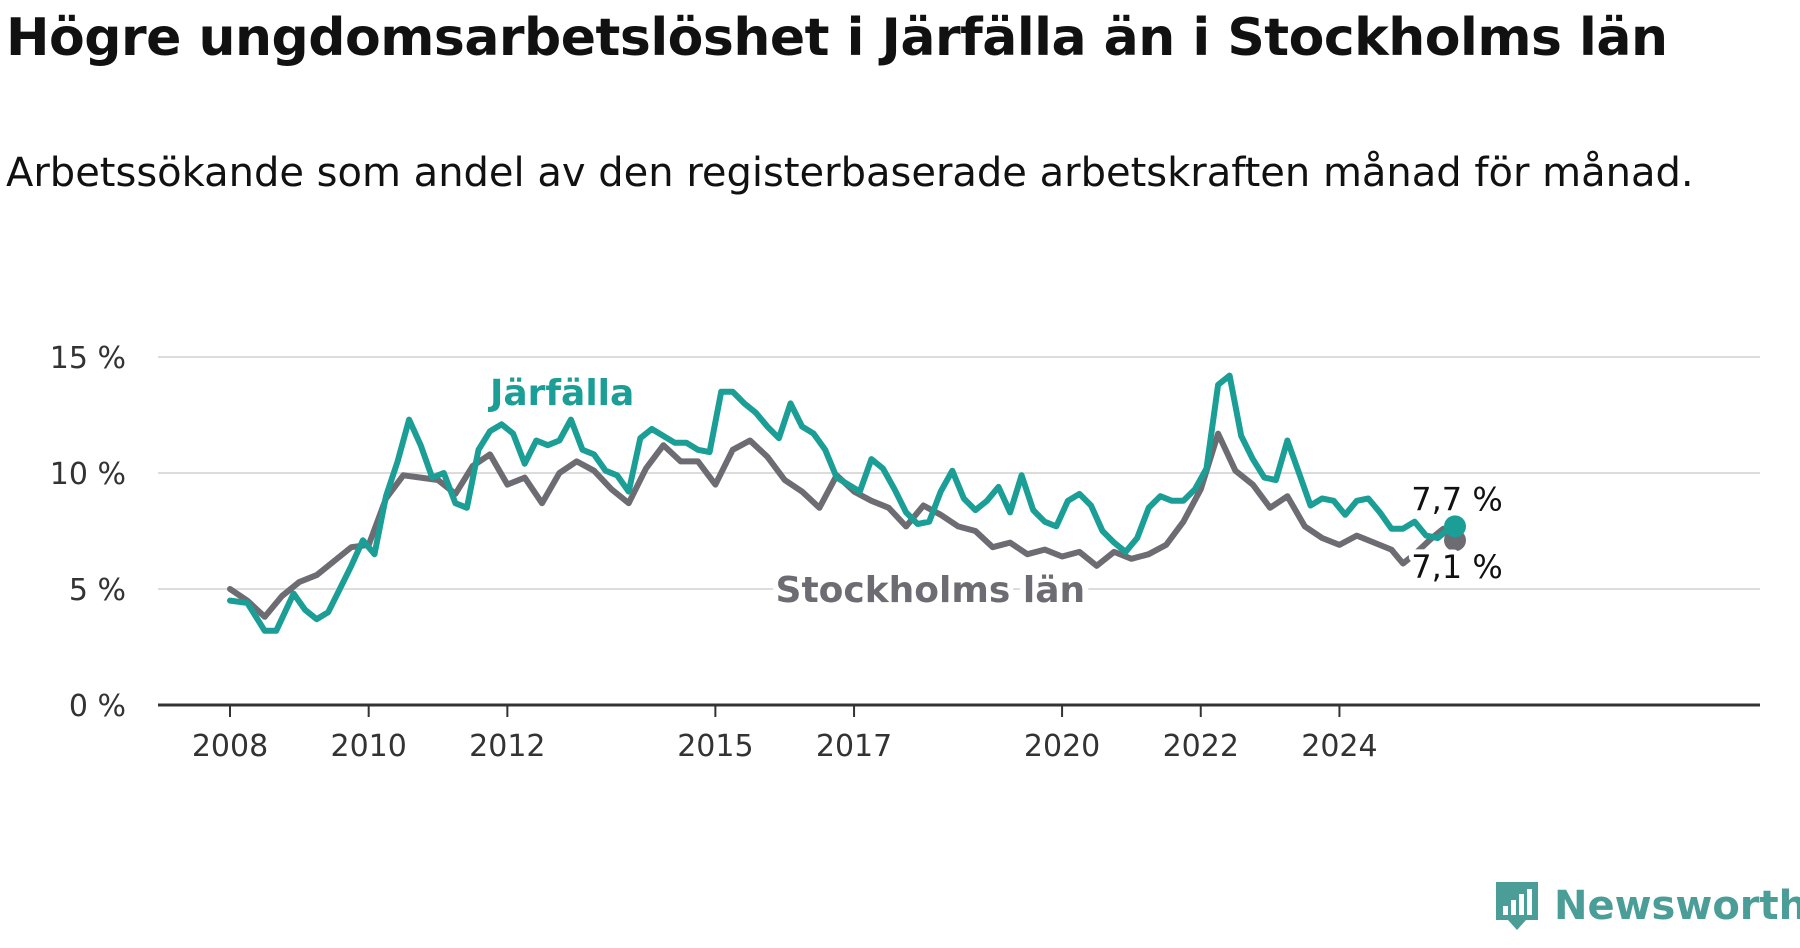 This screenshot has width=1800, height=948. Describe the element at coordinates (368, 746) in the screenshot. I see `x-tick-label: 2010` at that location.